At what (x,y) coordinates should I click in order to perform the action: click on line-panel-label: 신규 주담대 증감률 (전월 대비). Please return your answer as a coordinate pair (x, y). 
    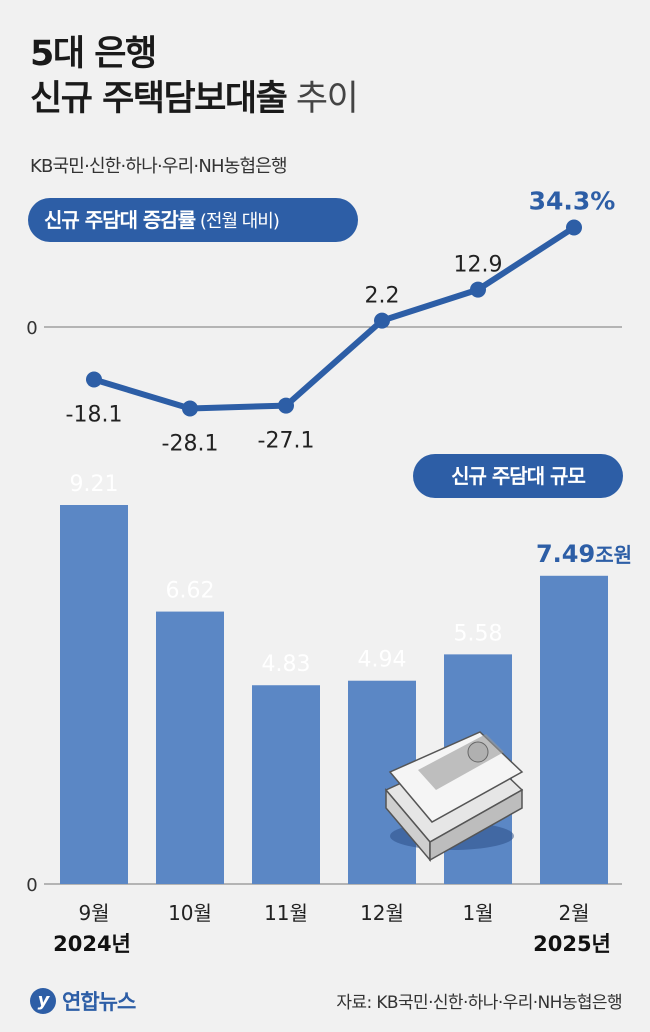
    Looking at the image, I should click on (193, 220).